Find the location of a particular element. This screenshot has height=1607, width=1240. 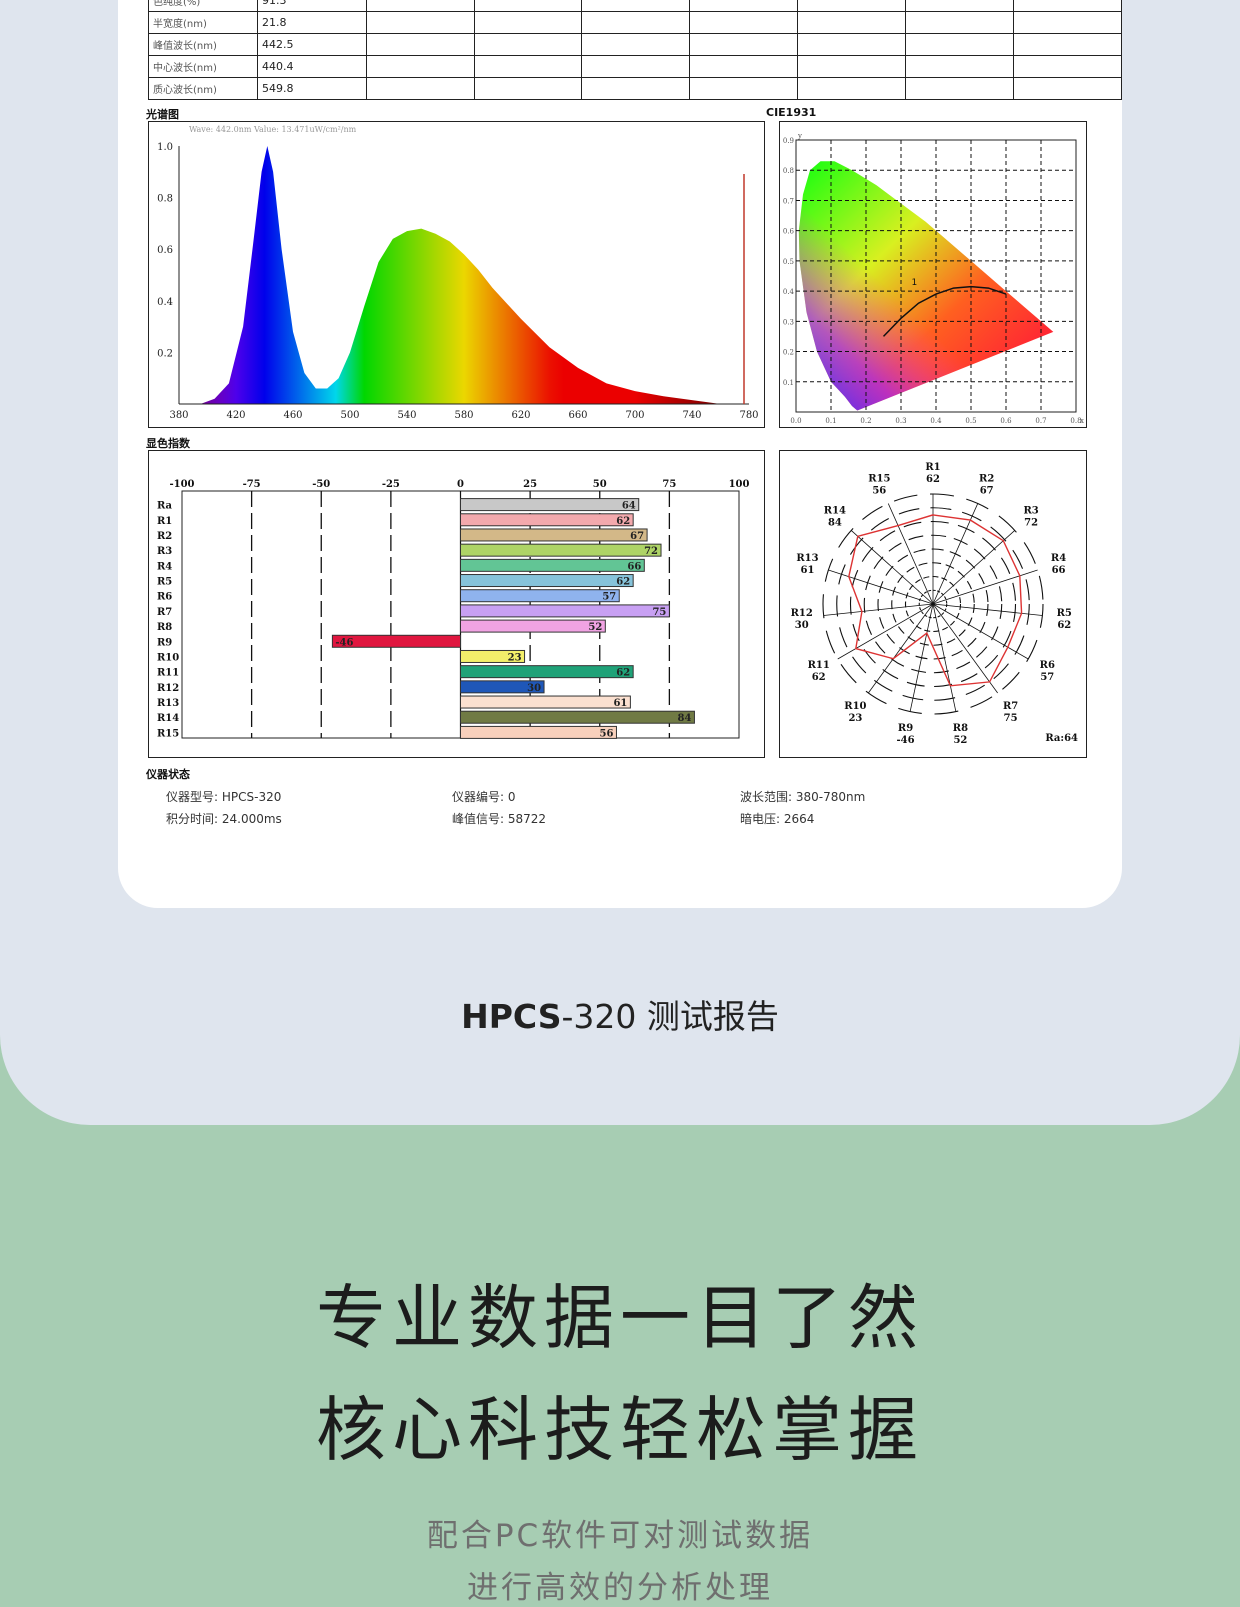

spectrum-readout: Wave: 442.0nm Value: 13.471uW/cm²/nm is located at coordinates (273, 129).